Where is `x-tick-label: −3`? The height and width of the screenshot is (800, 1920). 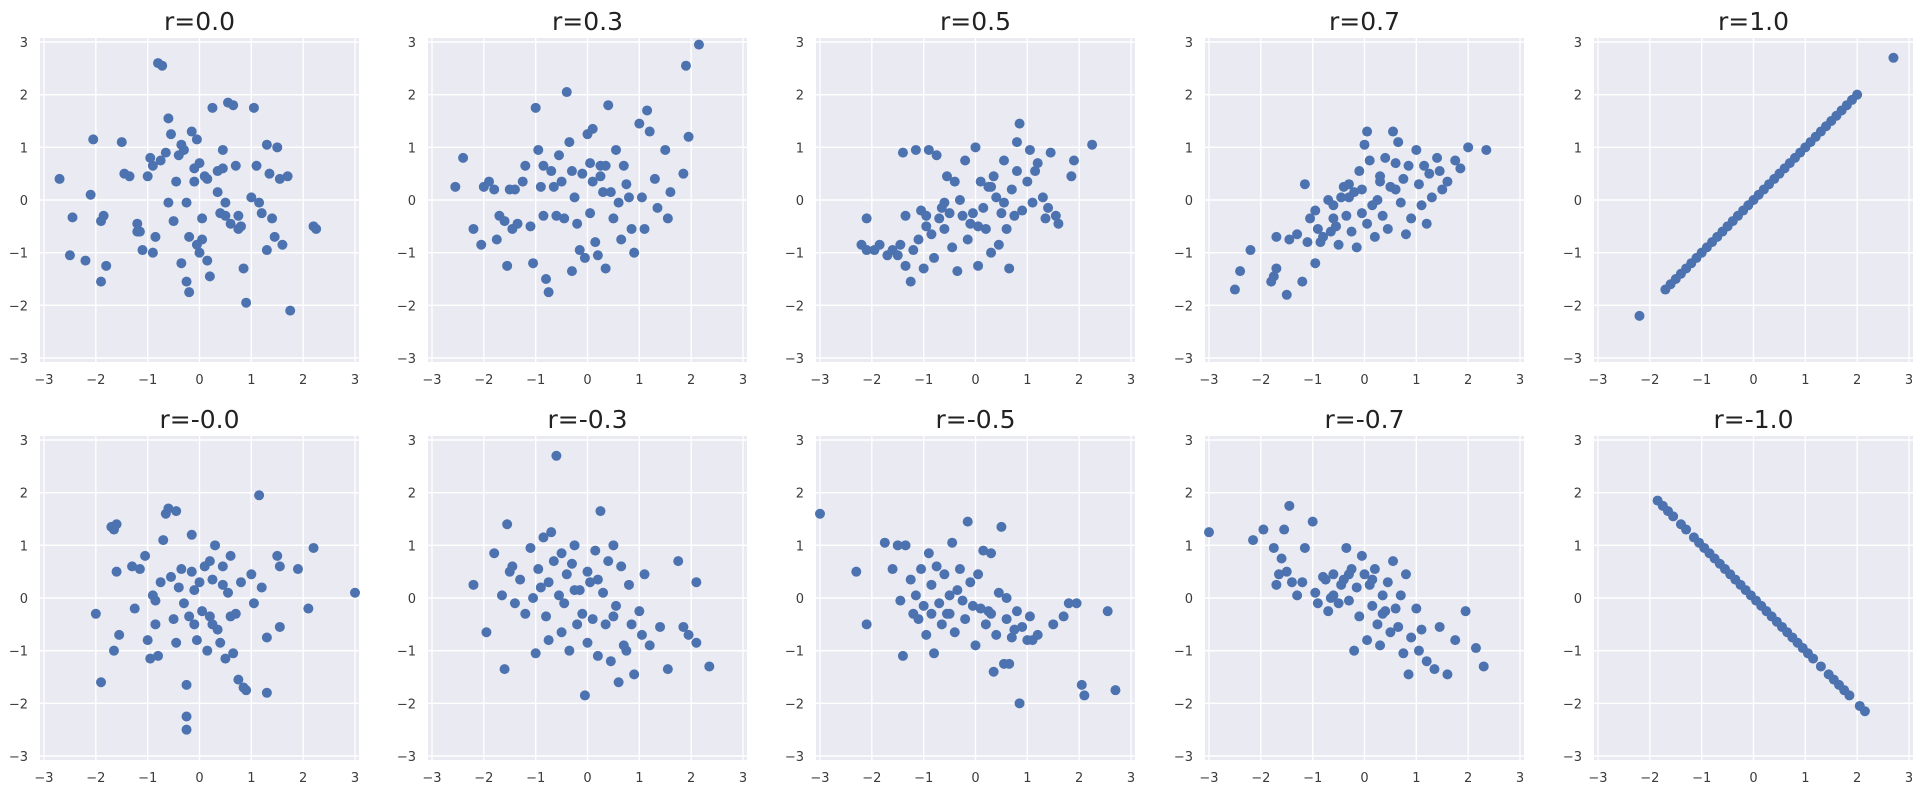
x-tick-label: −3 is located at coordinates (819, 778).